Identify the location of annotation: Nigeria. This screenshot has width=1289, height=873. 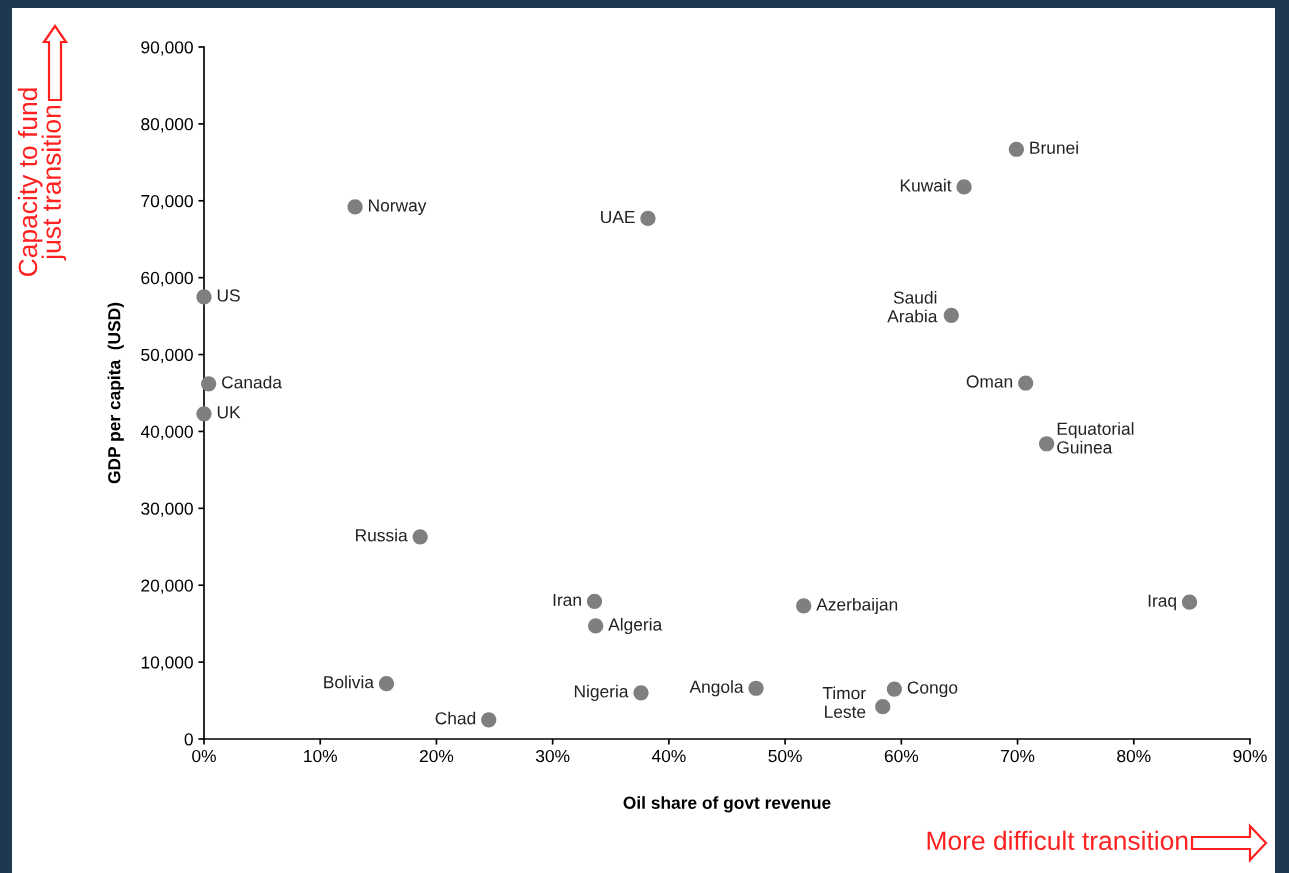
(601, 692).